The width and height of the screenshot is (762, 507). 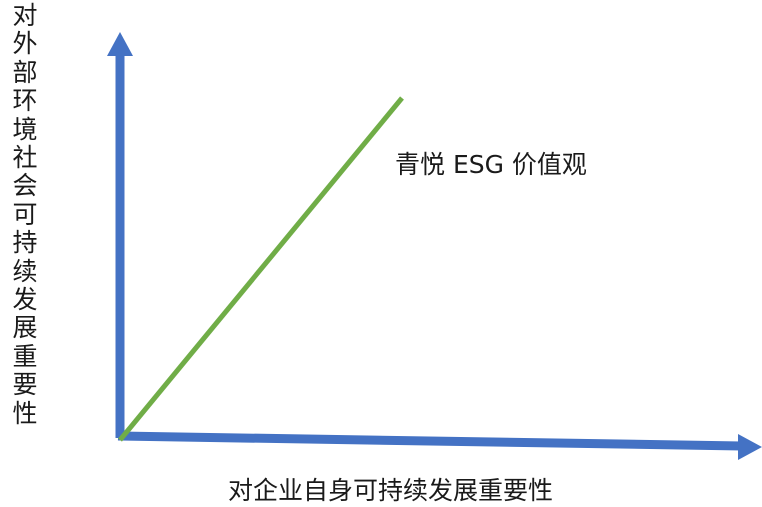 I want to click on line-label: 青悦 ESG 价值观, so click(x=491, y=164).